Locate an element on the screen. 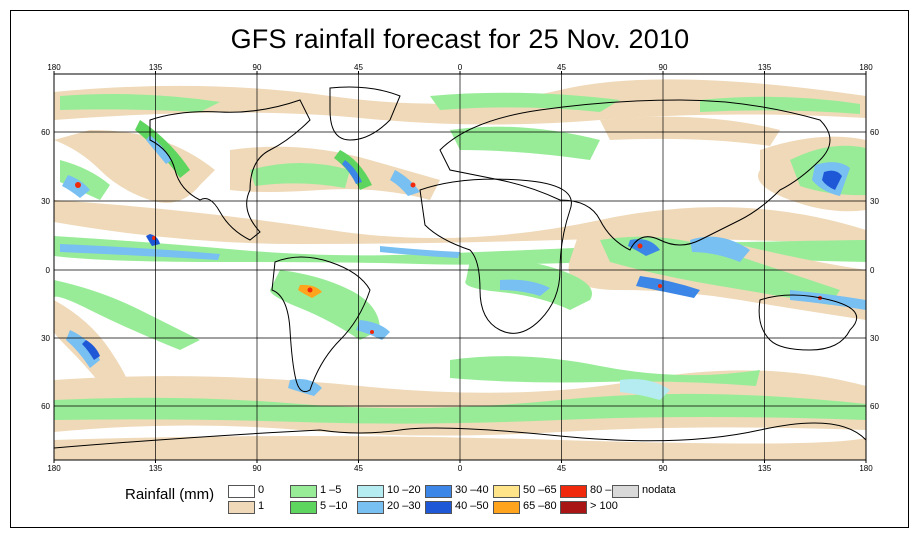 The image size is (920, 539). legend-label: 1 is located at coordinates (261, 506).